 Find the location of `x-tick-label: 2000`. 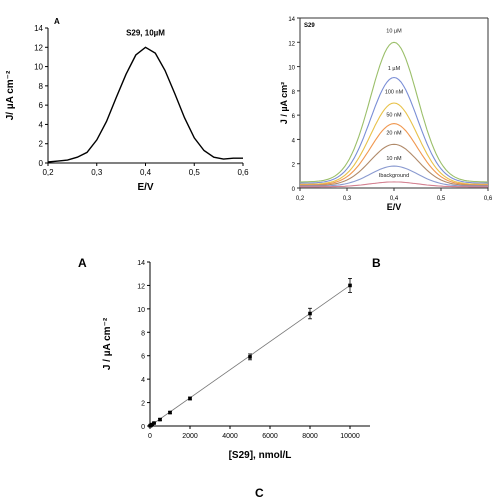

x-tick-label: 2000 is located at coordinates (190, 436).